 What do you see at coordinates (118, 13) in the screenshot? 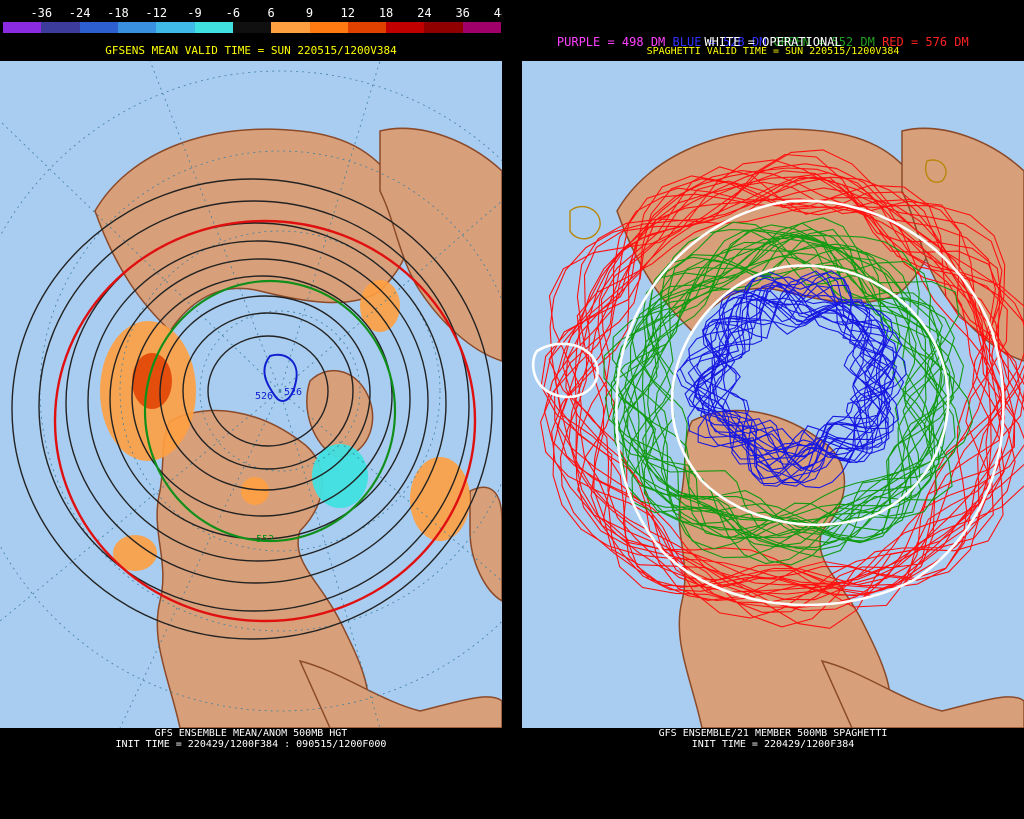
I see `colorbar-tick-label: -18` at bounding box center [118, 13].